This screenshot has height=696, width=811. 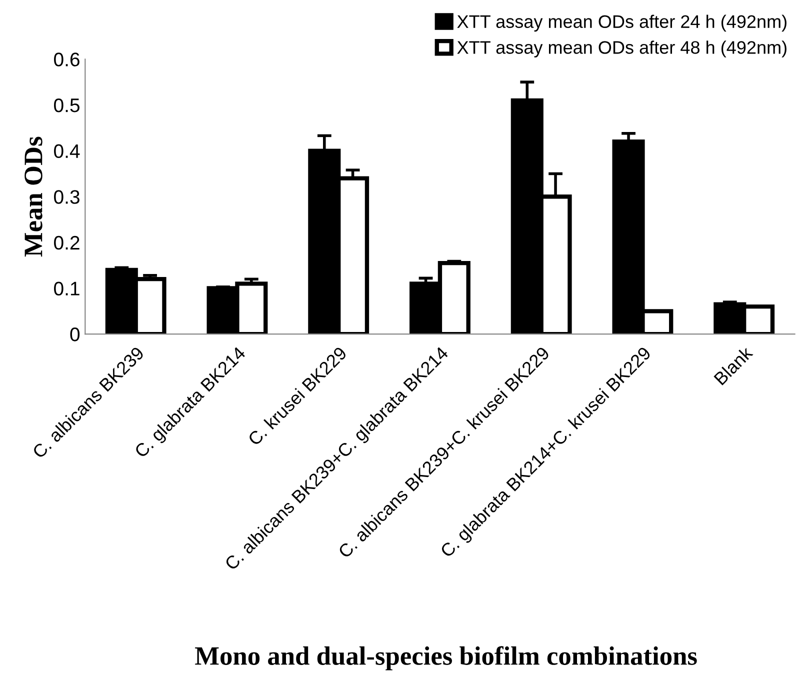 What do you see at coordinates (75, 335) in the screenshot?
I see `y-tick-label: 0` at bounding box center [75, 335].